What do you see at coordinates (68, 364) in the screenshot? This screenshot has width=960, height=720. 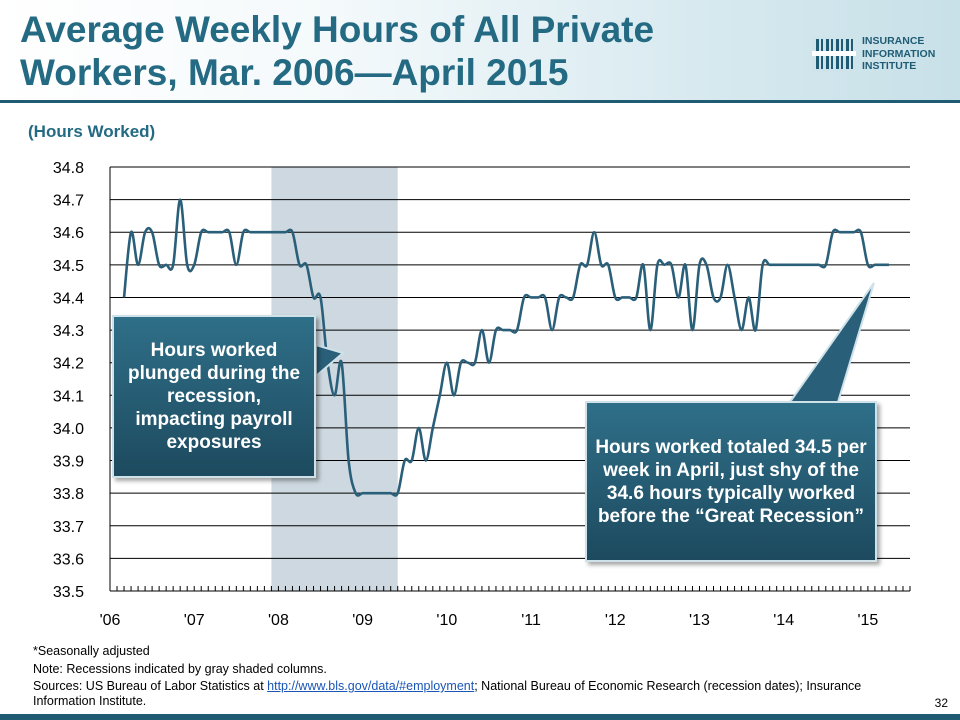 I see `y-tick-label: 34.2` at bounding box center [68, 364].